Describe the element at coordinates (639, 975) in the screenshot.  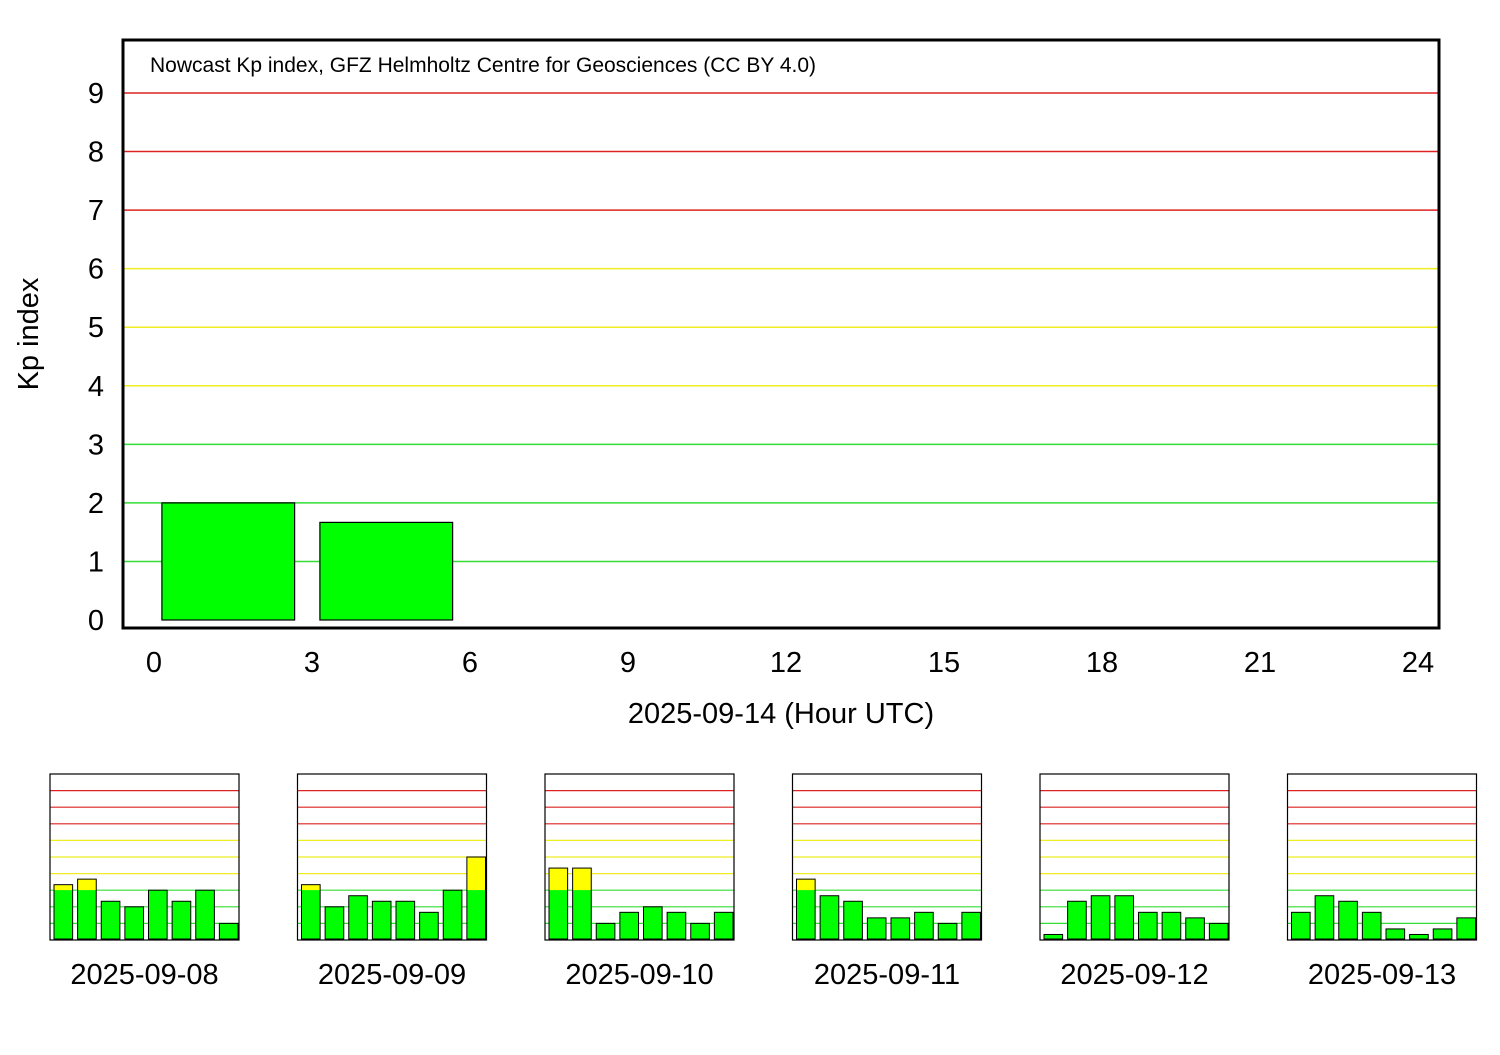
I see `panel-date-label: 2025-09-10` at that location.